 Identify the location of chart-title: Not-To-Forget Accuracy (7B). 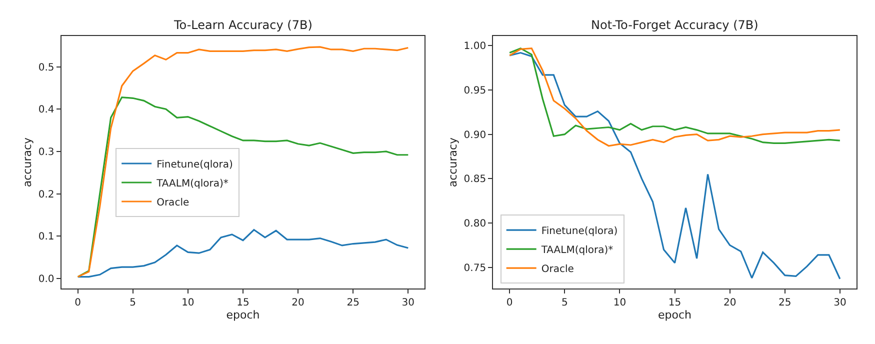
(674, 25).